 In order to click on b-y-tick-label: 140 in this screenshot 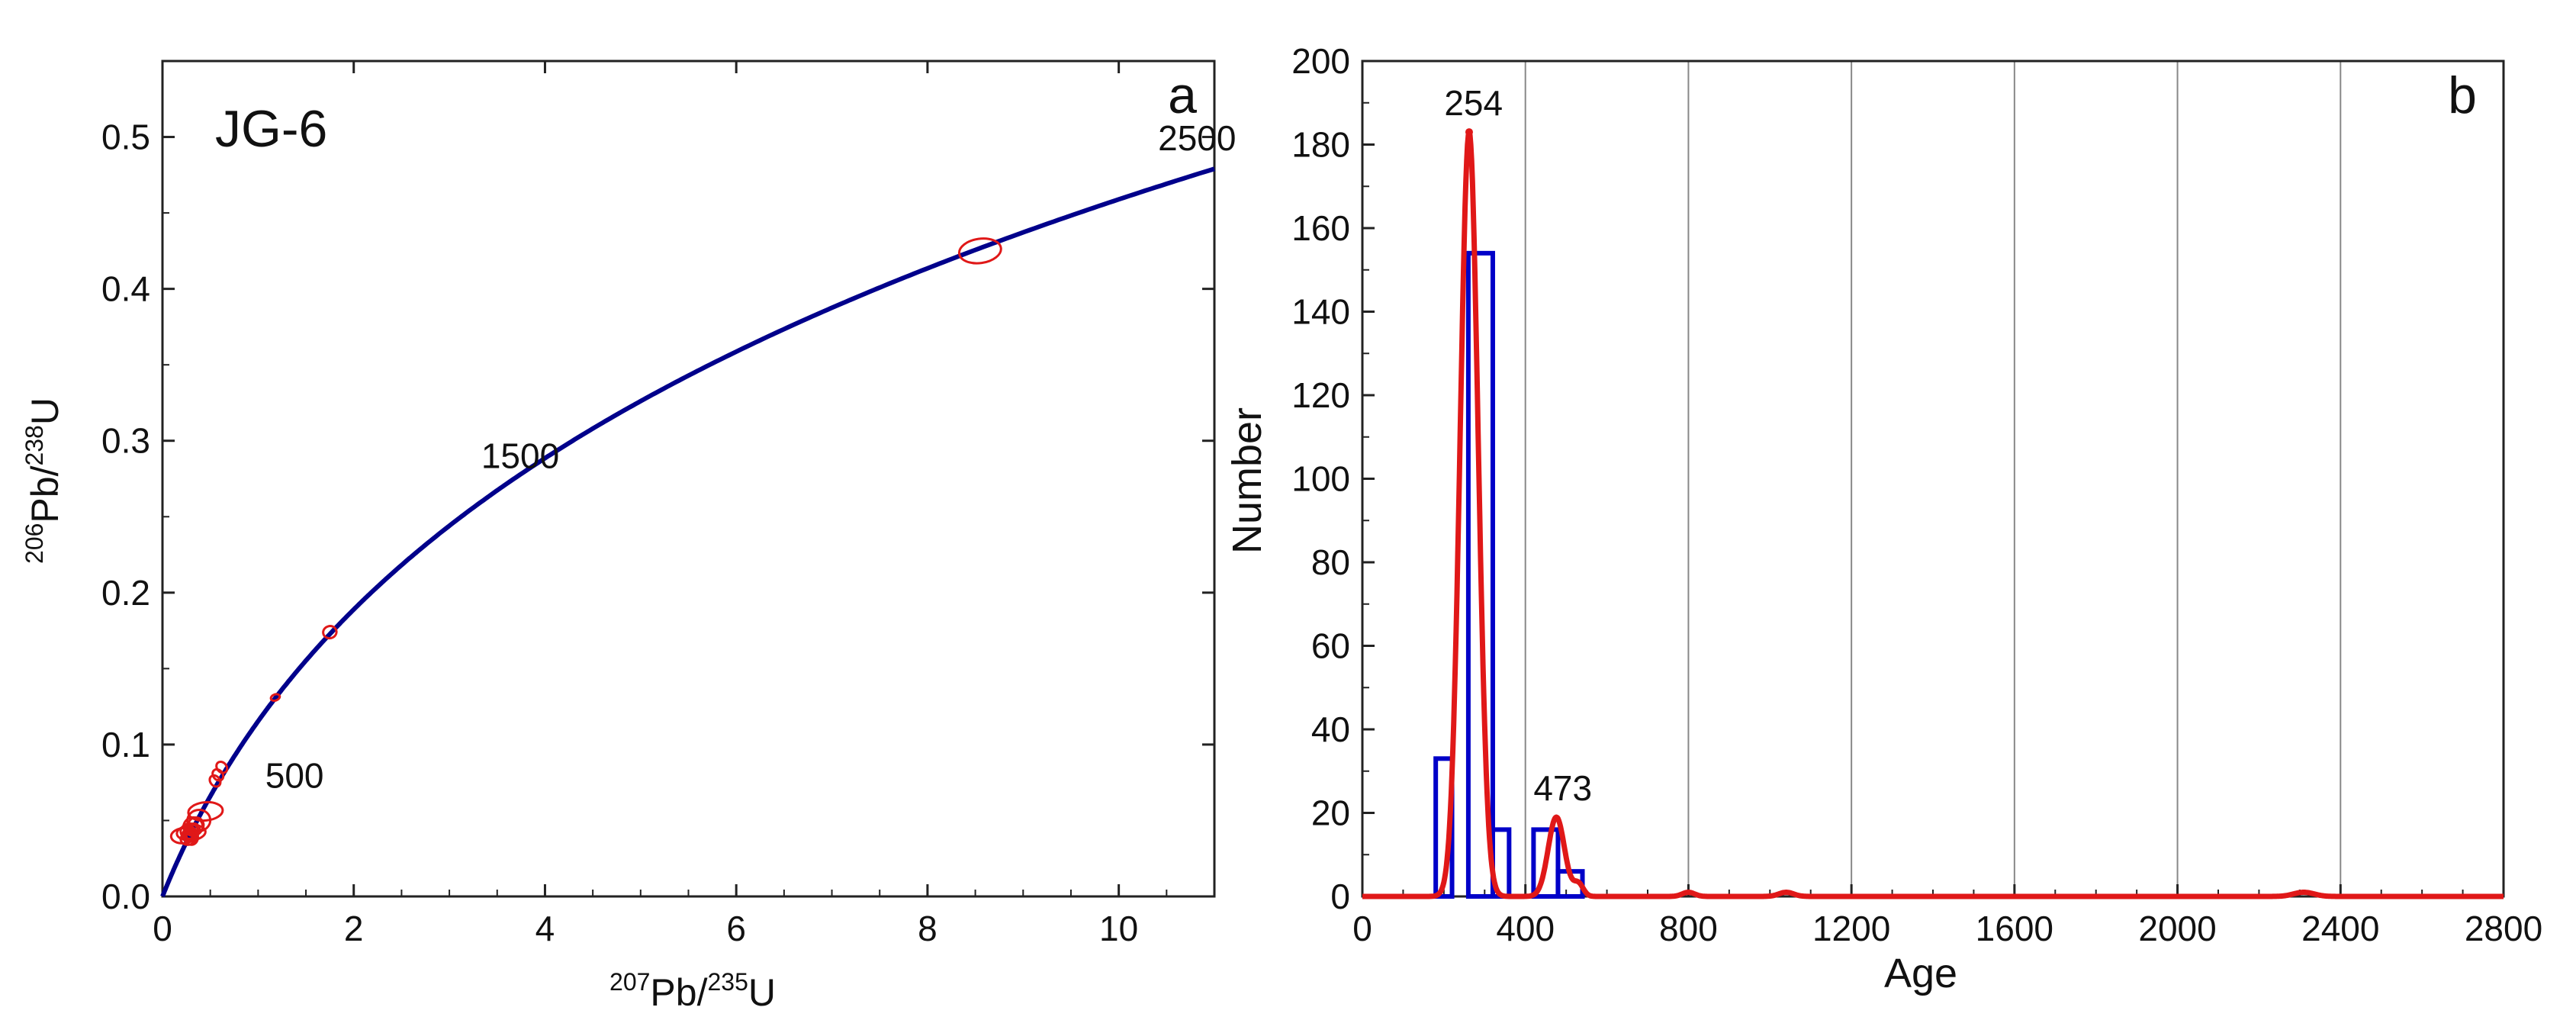, I will do `click(1320, 312)`.